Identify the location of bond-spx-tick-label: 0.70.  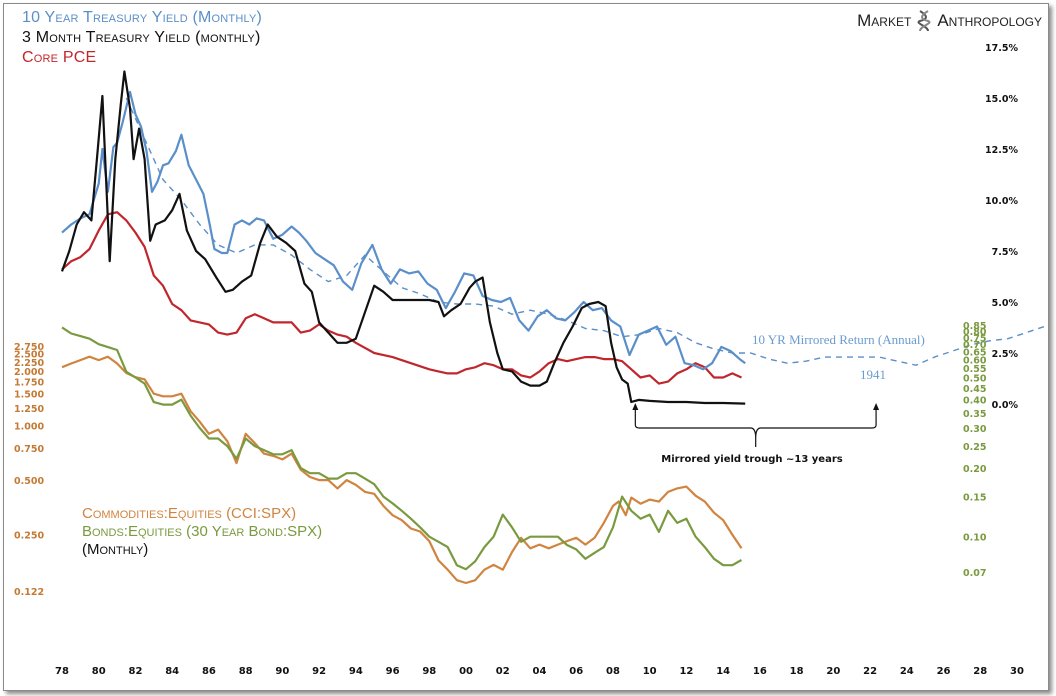
(975, 345).